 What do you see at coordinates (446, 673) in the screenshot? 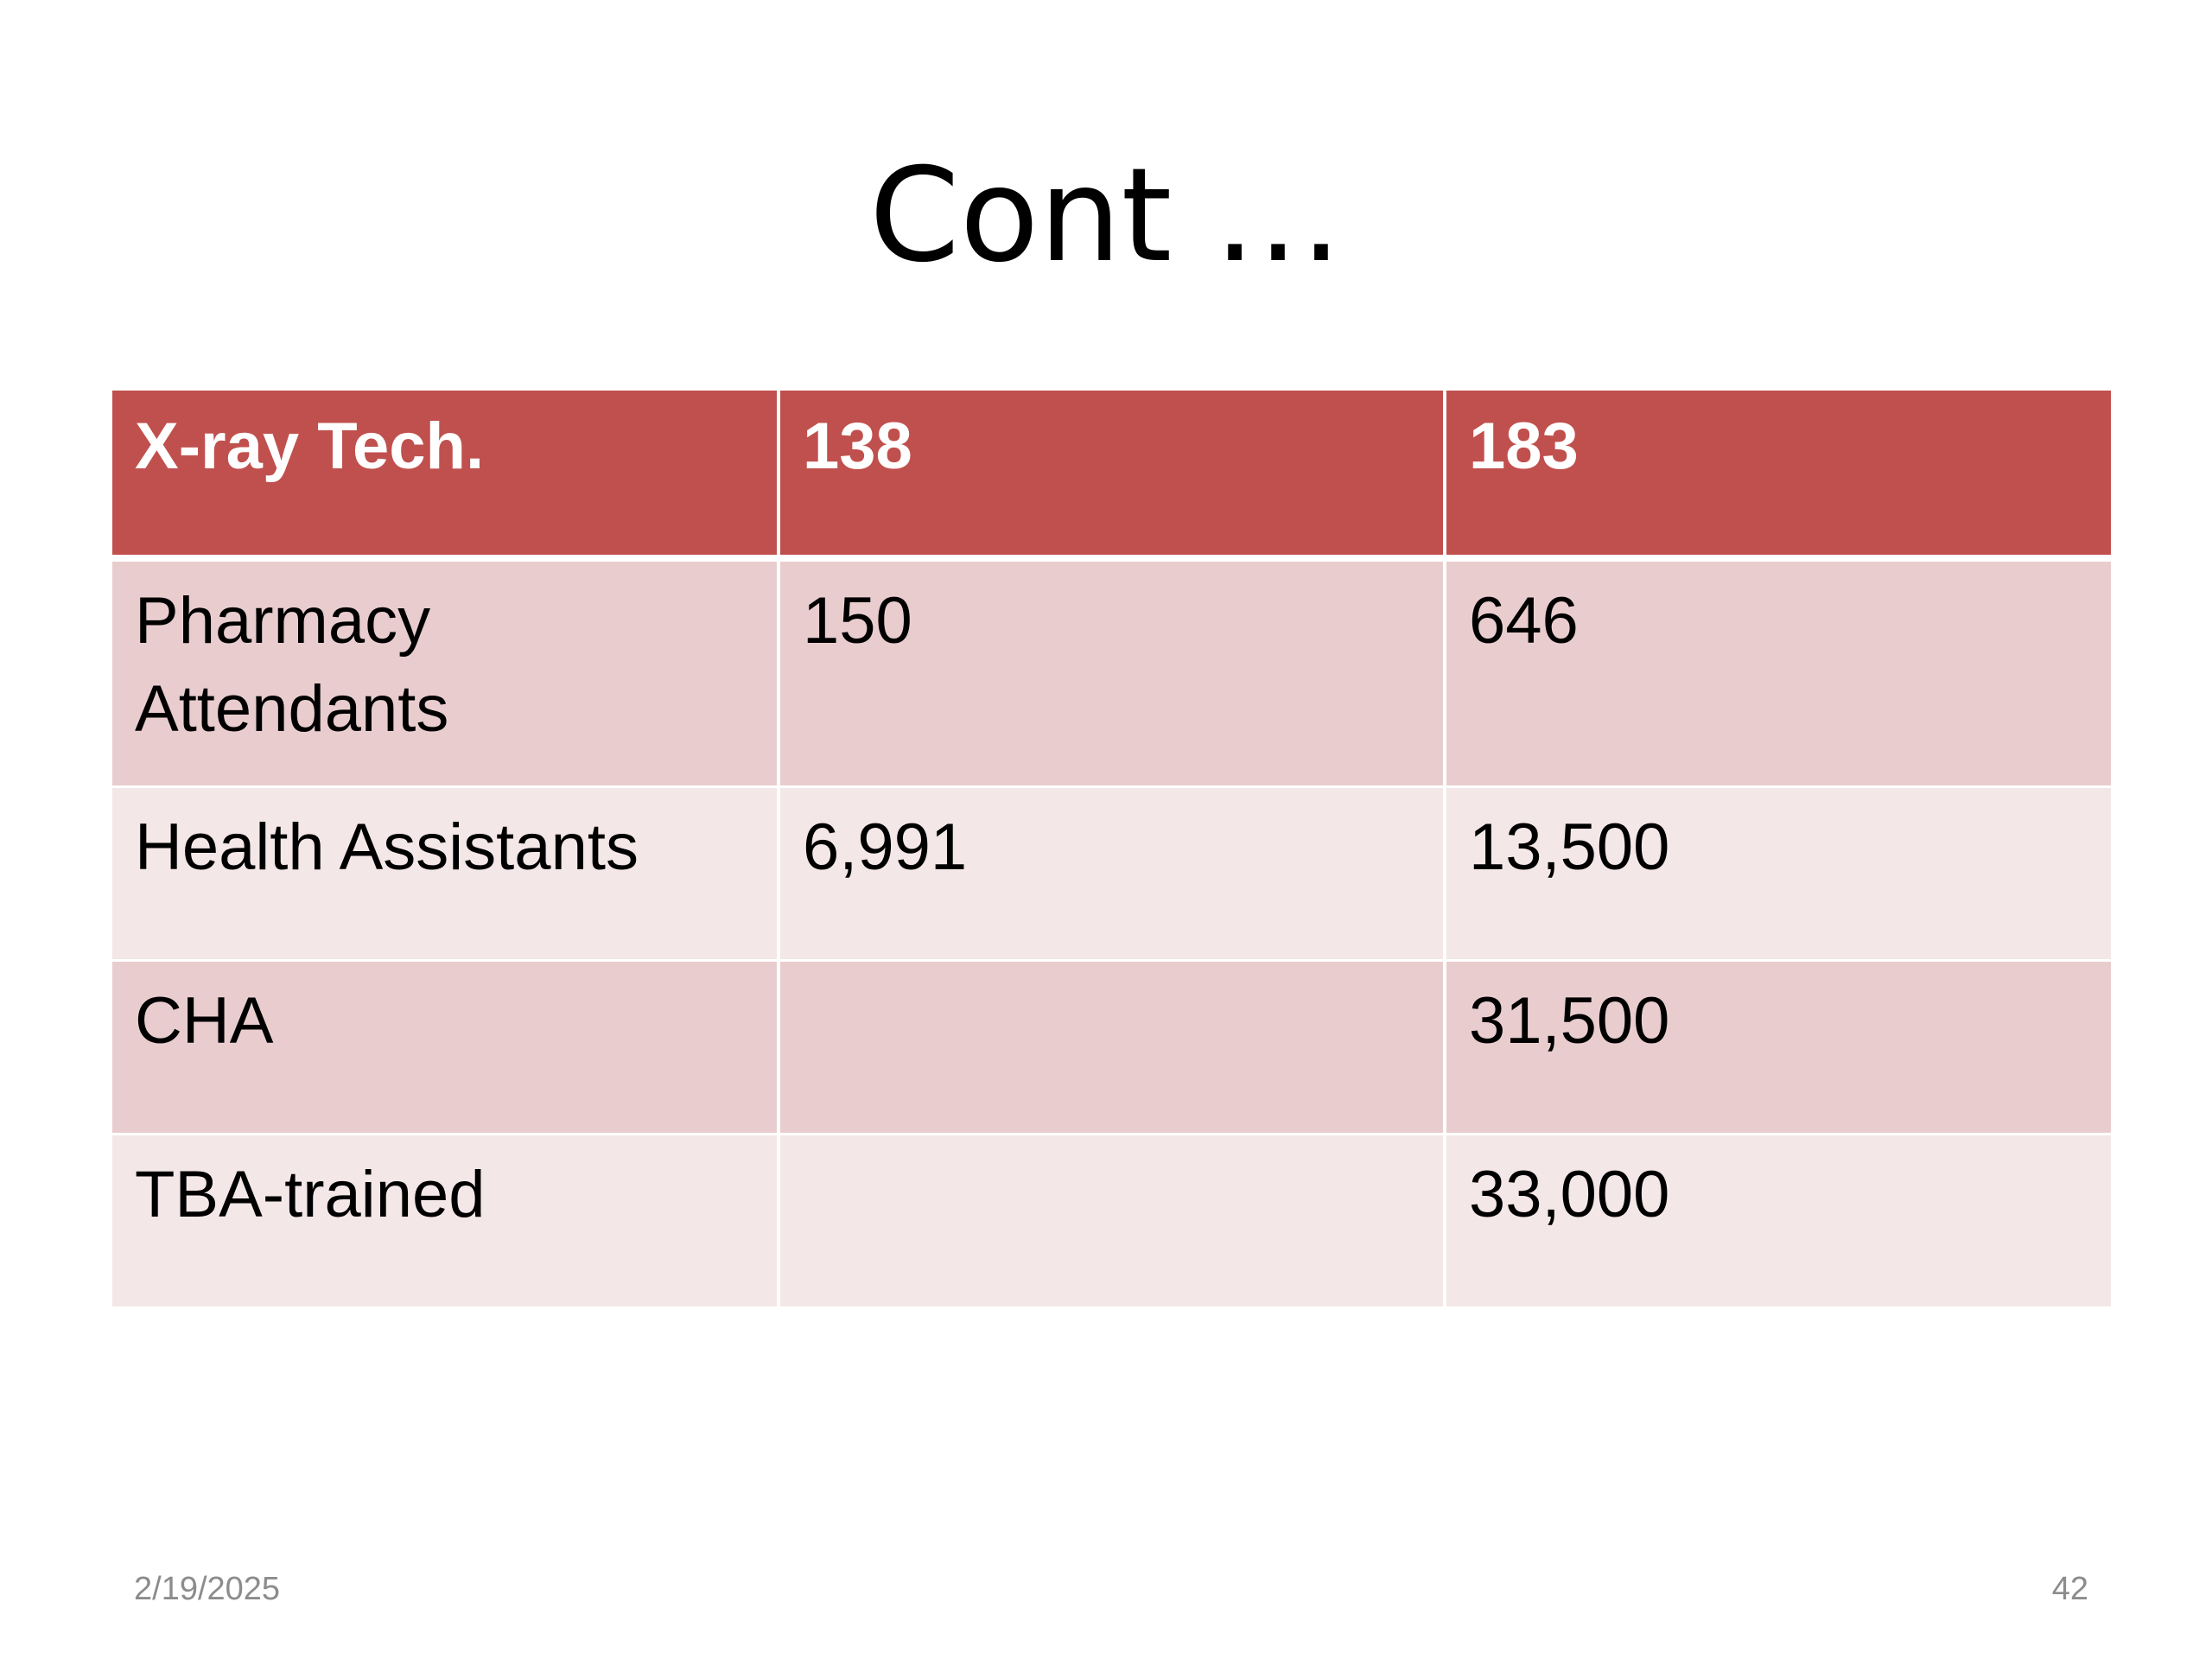
I see `table-cell: Pharmacy Attendants` at bounding box center [446, 673].